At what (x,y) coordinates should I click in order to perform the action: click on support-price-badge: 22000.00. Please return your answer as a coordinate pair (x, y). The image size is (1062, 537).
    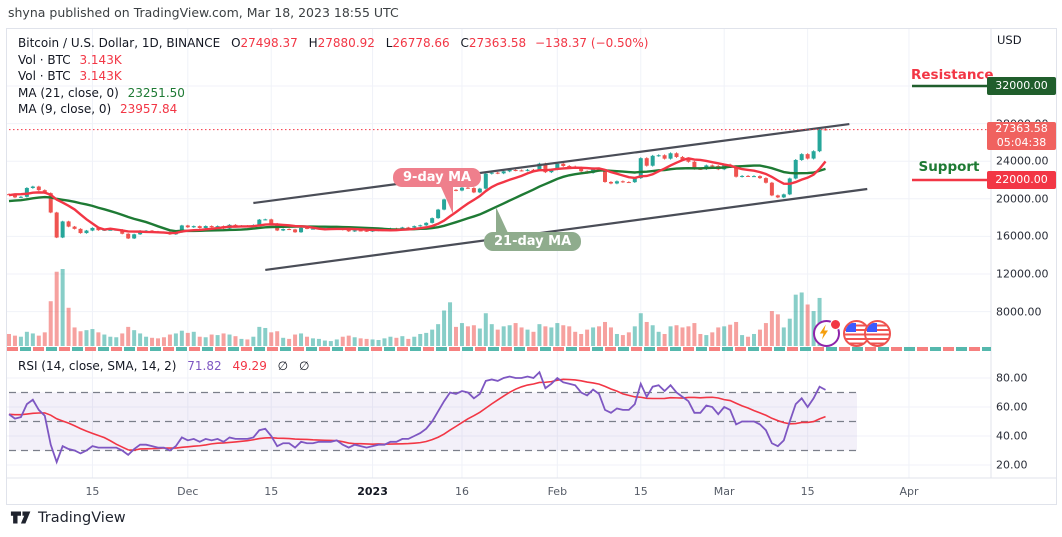
    Looking at the image, I should click on (1021, 180).